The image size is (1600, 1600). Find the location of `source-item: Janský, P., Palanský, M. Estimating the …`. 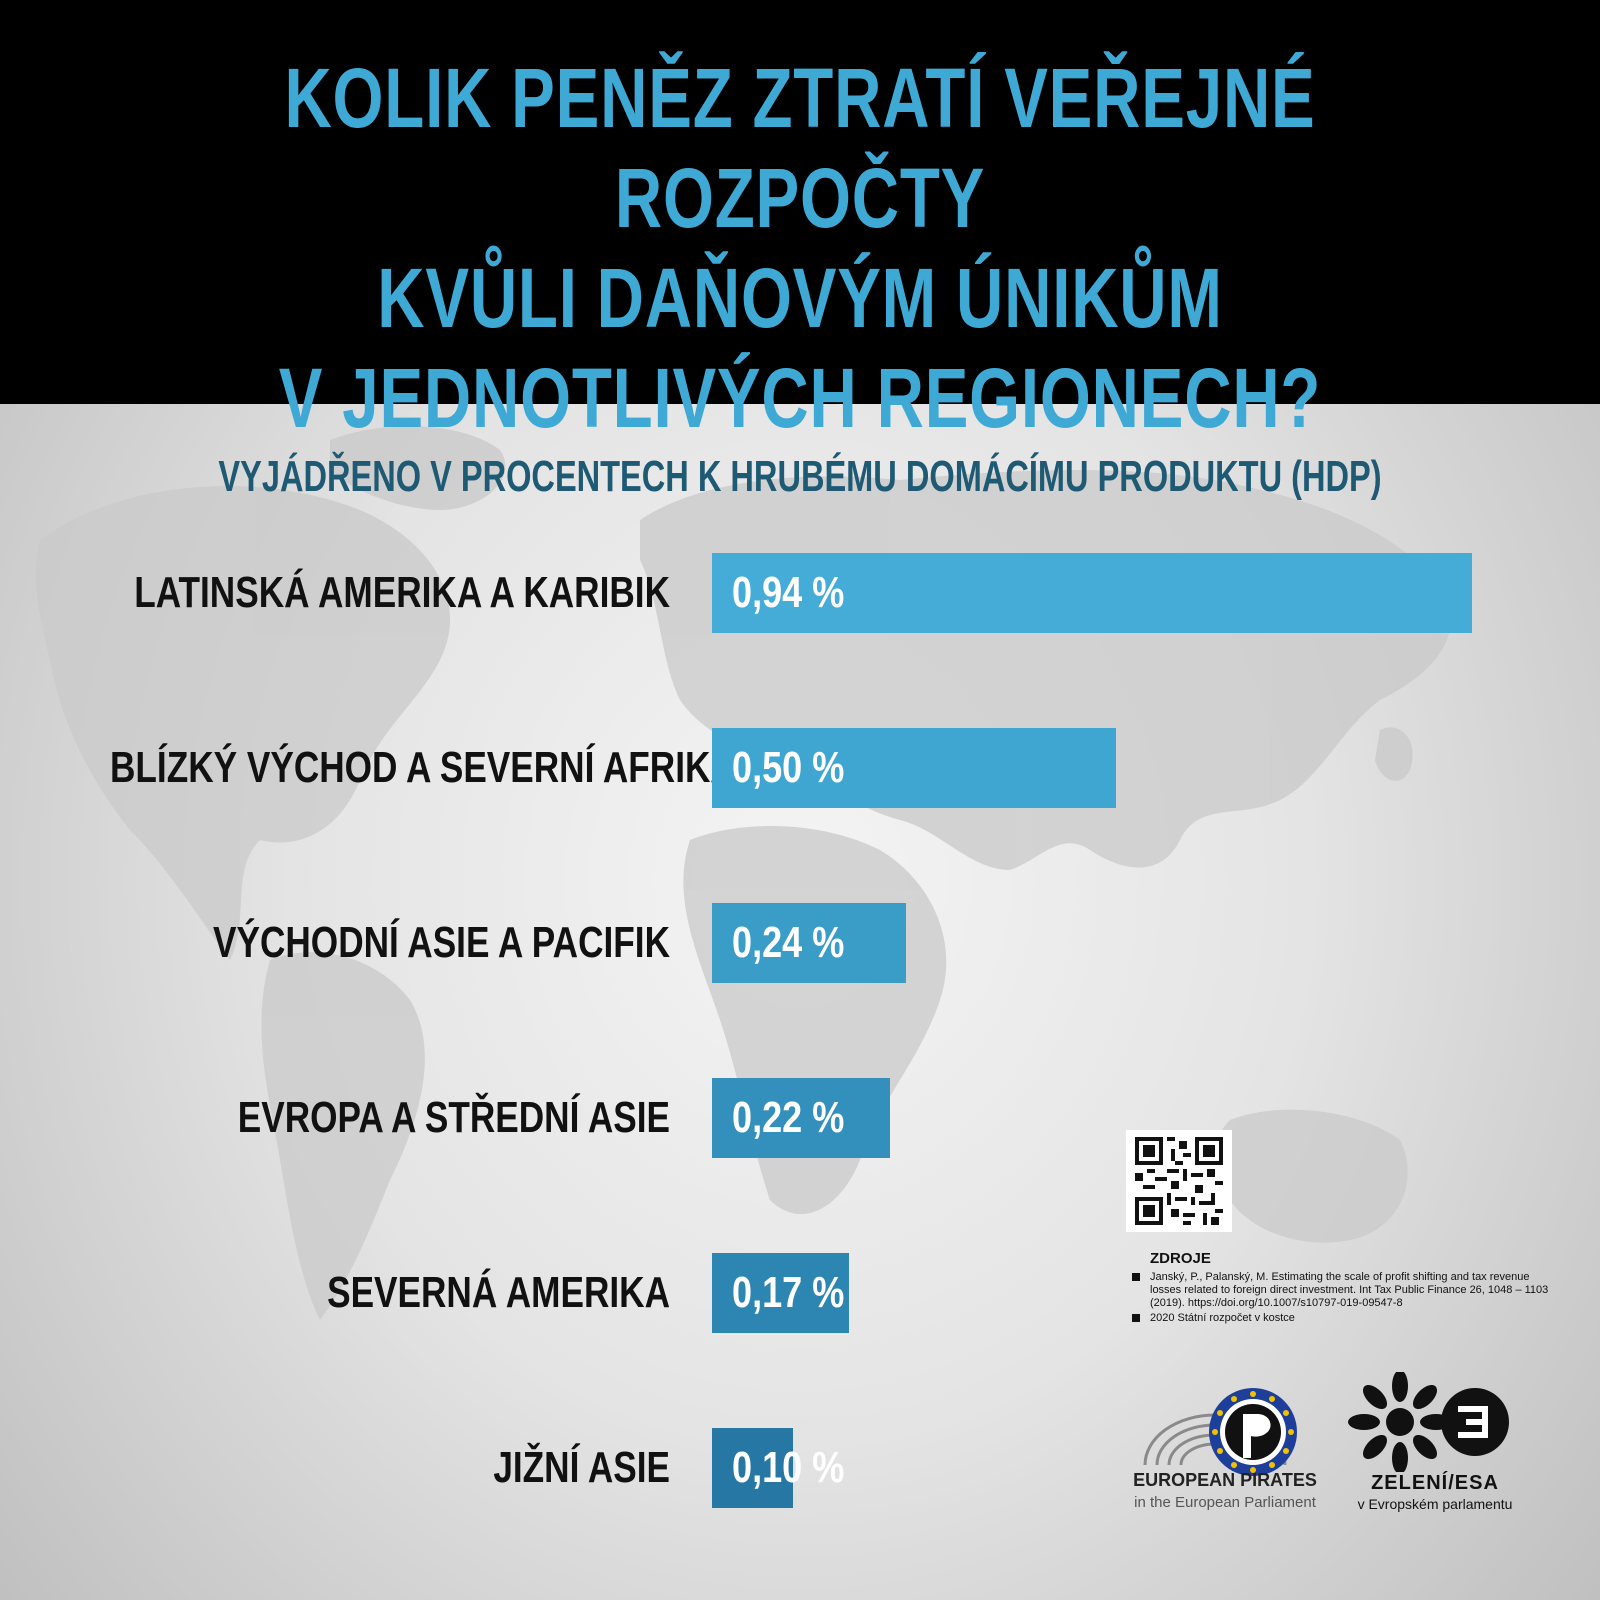

source-item: Janský, P., Palanský, M. Estimating the … is located at coordinates (1345, 1290).